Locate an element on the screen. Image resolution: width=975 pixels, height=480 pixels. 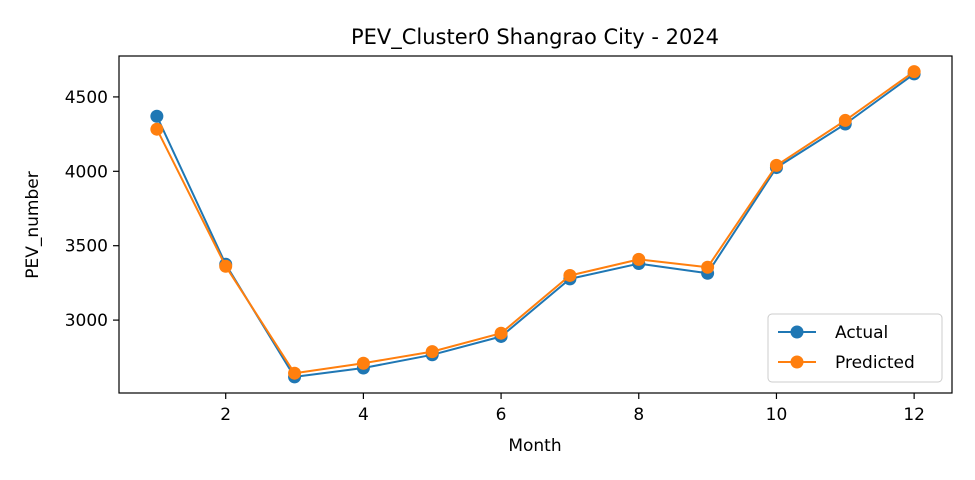
legend-item-predicted: Predicted is located at coordinates (846, 363).